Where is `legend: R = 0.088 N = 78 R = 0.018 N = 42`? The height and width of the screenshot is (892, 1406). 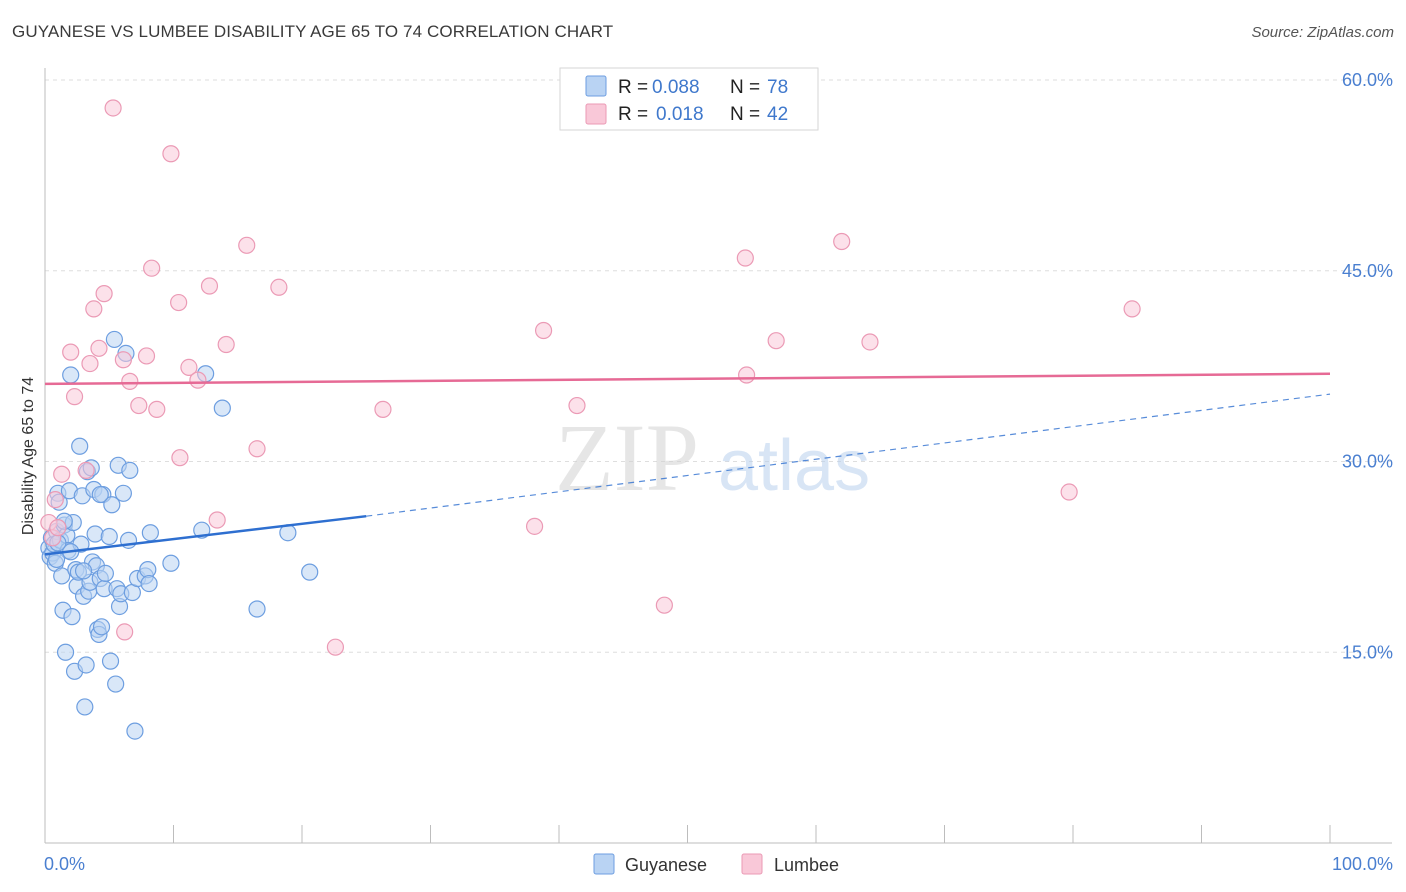 legend: R = 0.088 N = 78 R = 0.018 N = 42 is located at coordinates (689, 99).